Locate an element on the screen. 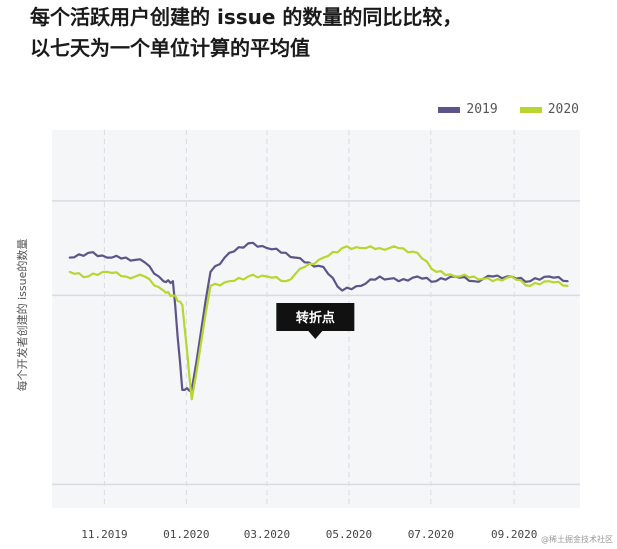 This screenshot has height=549, width=617. chart-legend: 2019 2020 is located at coordinates (508, 109).